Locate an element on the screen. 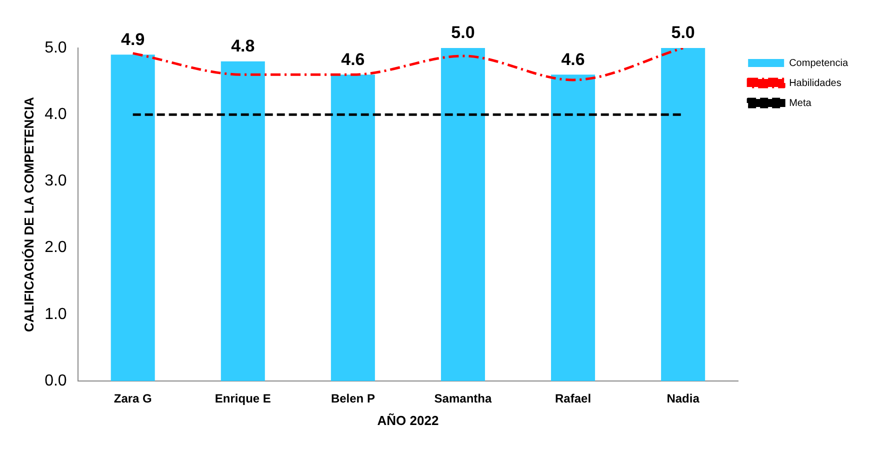  legend-label: Meta is located at coordinates (800, 103).